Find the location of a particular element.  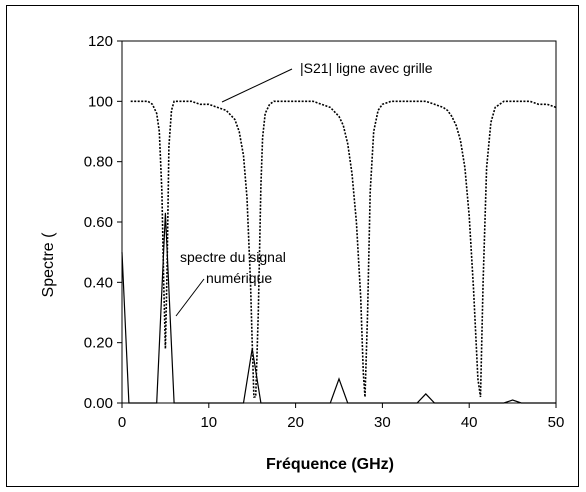

x-tick-label: 50 is located at coordinates (556, 422).